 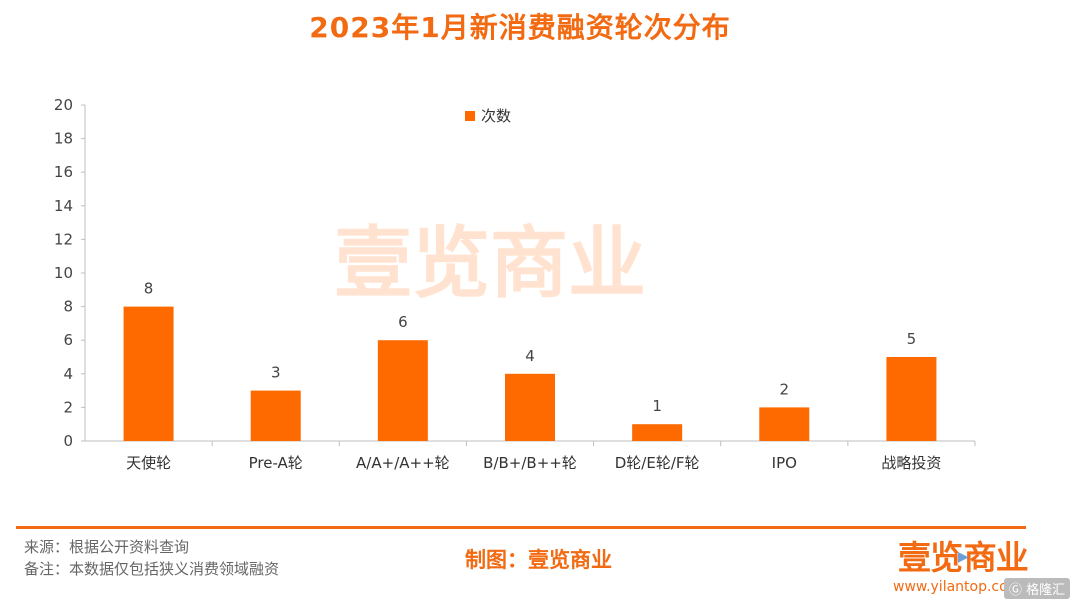 What do you see at coordinates (957, 587) in the screenshot?
I see `website-link: www.yilantop.com` at bounding box center [957, 587].